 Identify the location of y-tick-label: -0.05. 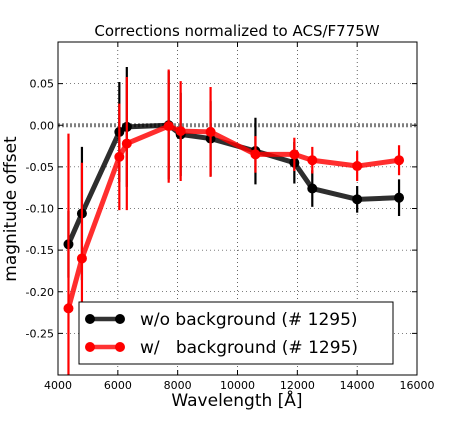
(40, 167).